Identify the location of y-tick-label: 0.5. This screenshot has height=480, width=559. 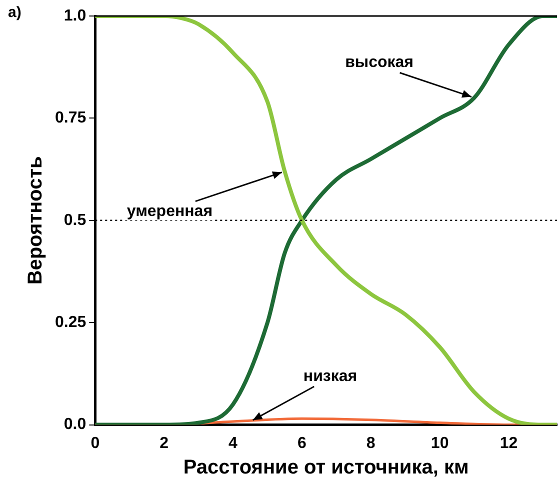
(75, 220).